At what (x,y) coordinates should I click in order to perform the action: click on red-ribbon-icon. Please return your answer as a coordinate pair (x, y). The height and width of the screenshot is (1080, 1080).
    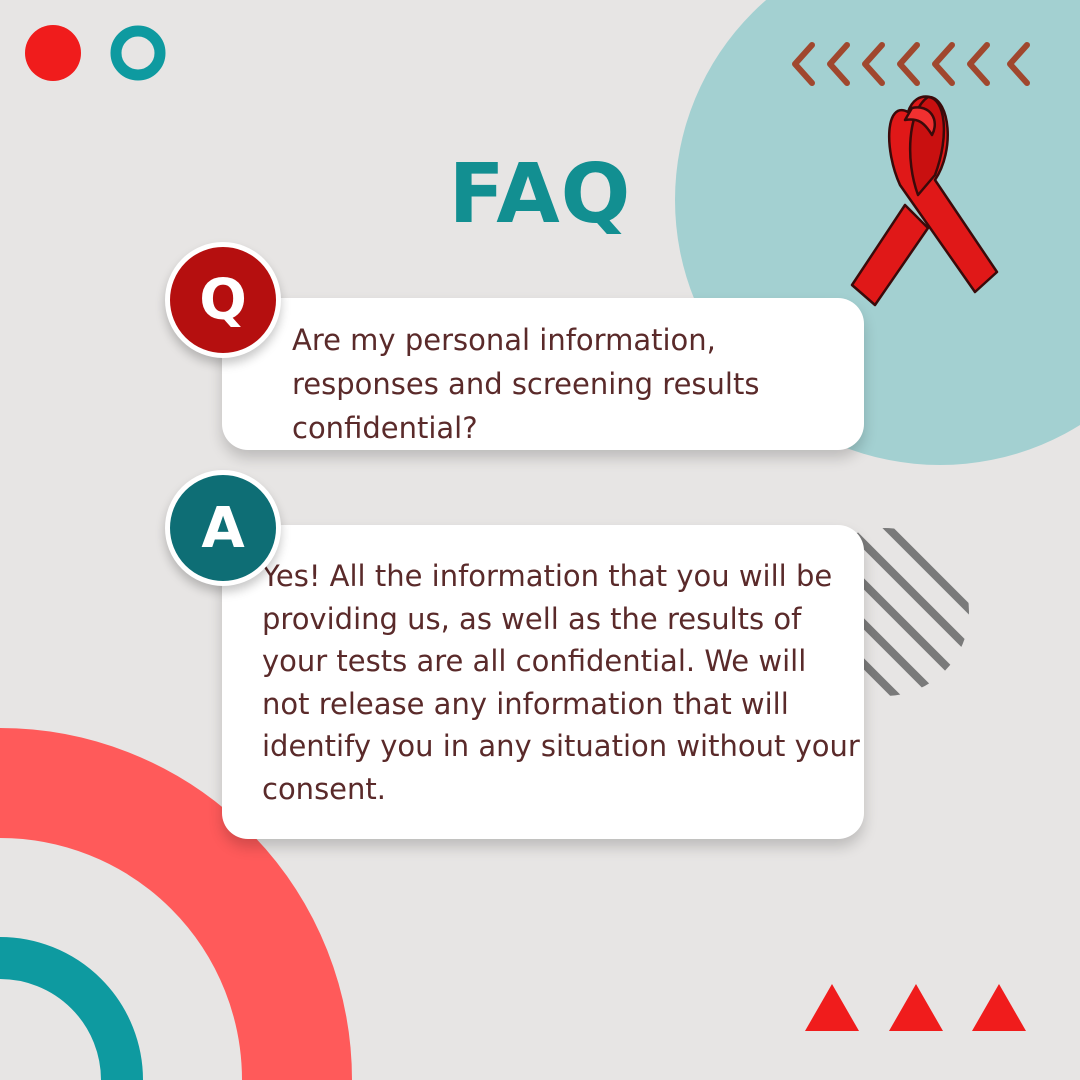
    Looking at the image, I should click on (924, 201).